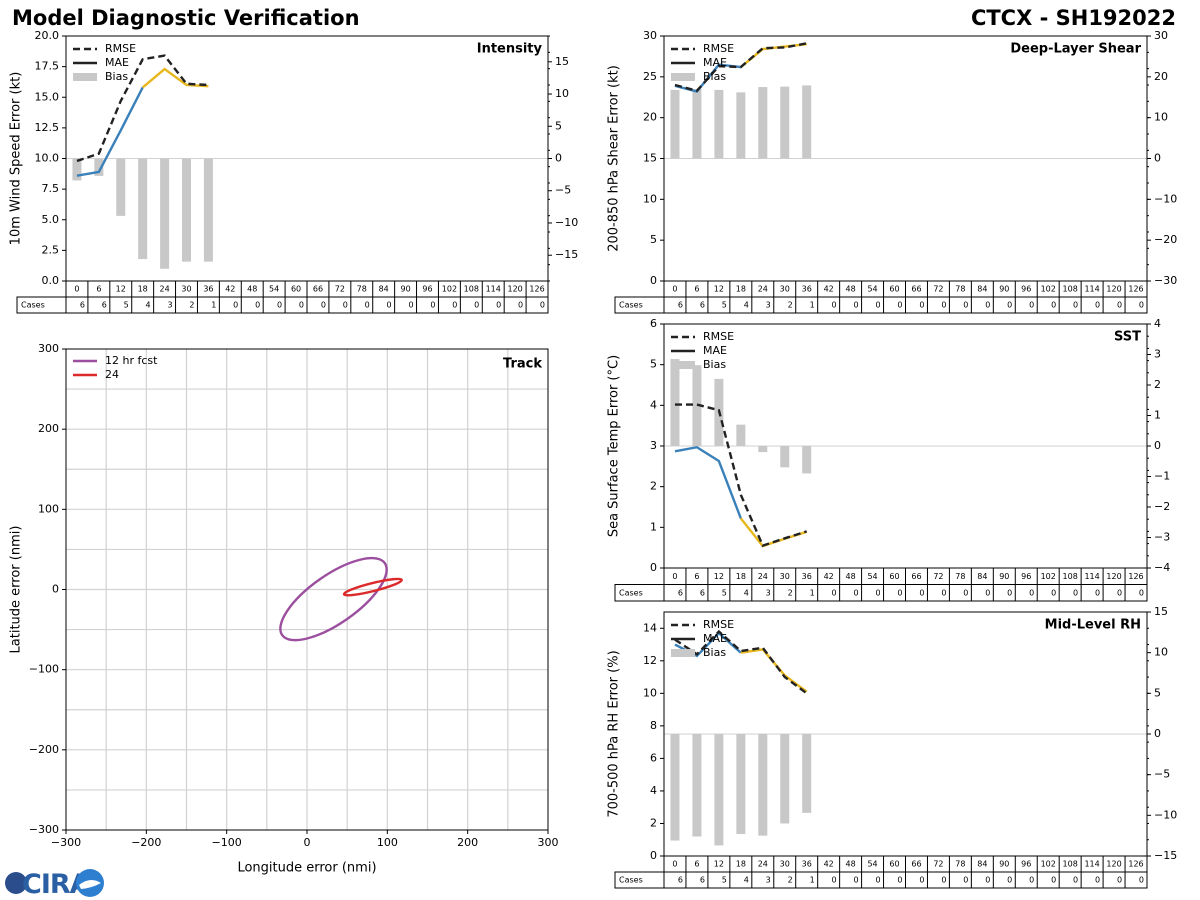  Describe the element at coordinates (476, 305) in the screenshot. I see `p0-cases-108: 0` at that location.